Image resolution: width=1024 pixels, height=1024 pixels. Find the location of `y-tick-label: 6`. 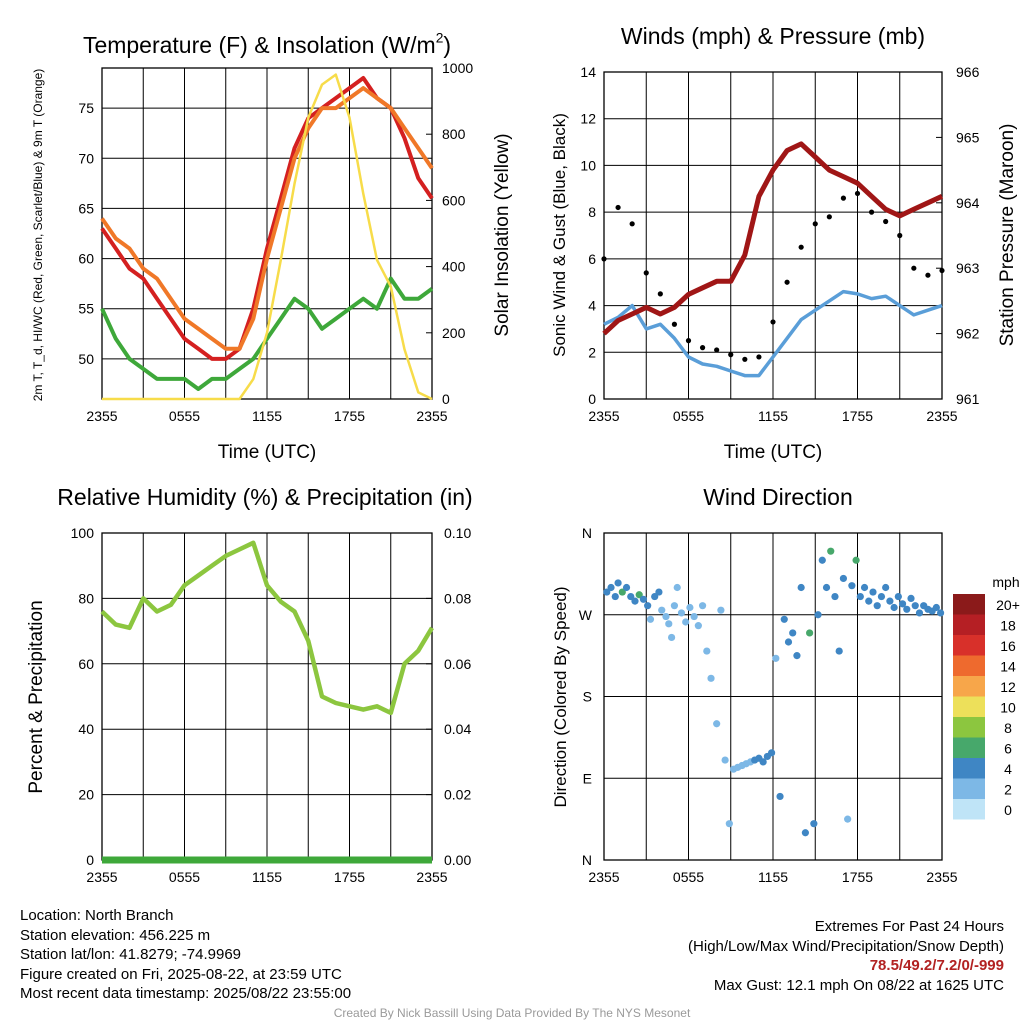

y-tick-label: 6 is located at coordinates (592, 259).